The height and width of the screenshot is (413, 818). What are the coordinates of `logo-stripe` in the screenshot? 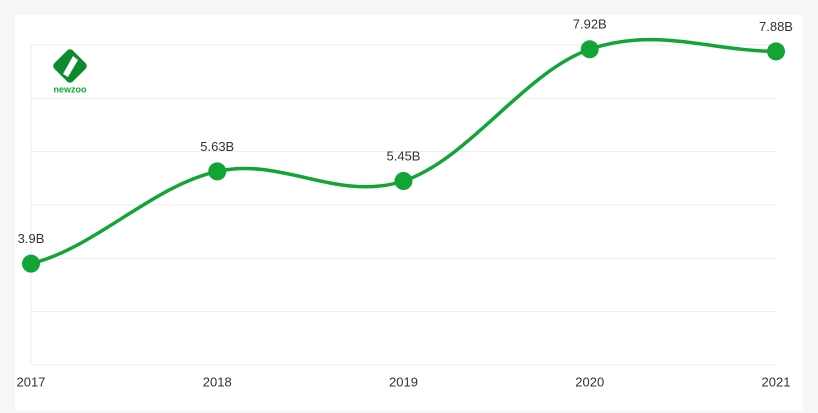 It's located at (70, 66).